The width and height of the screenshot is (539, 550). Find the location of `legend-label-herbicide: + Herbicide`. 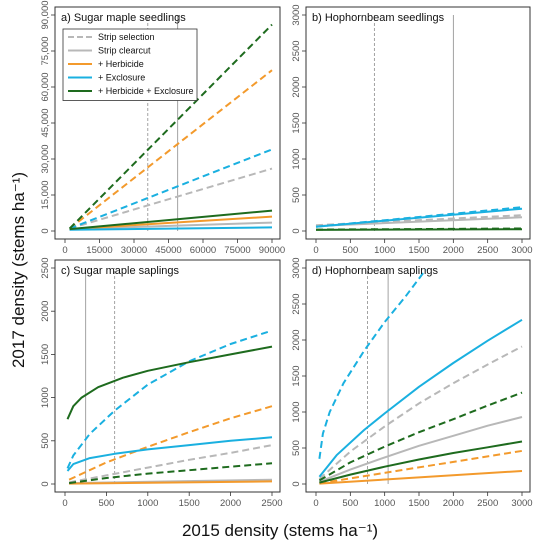

legend-label-herbicide: + Herbicide is located at coordinates (121, 64).